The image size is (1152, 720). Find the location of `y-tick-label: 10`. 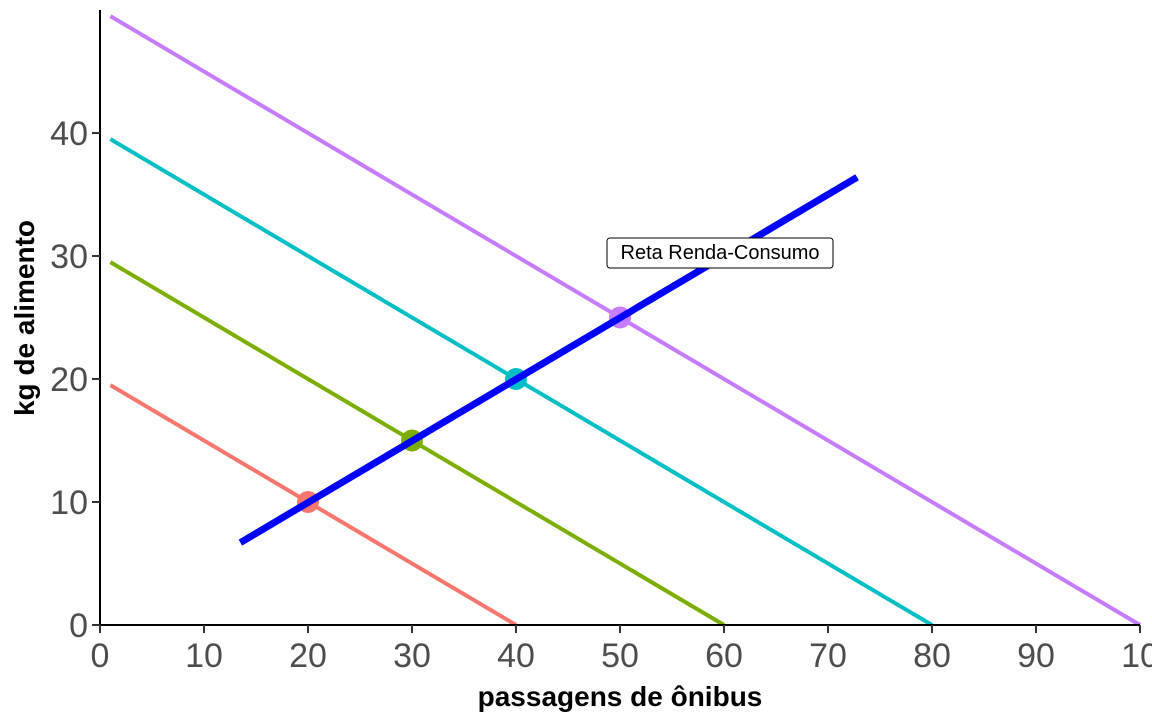

y-tick-label: 10 is located at coordinates (69, 503).